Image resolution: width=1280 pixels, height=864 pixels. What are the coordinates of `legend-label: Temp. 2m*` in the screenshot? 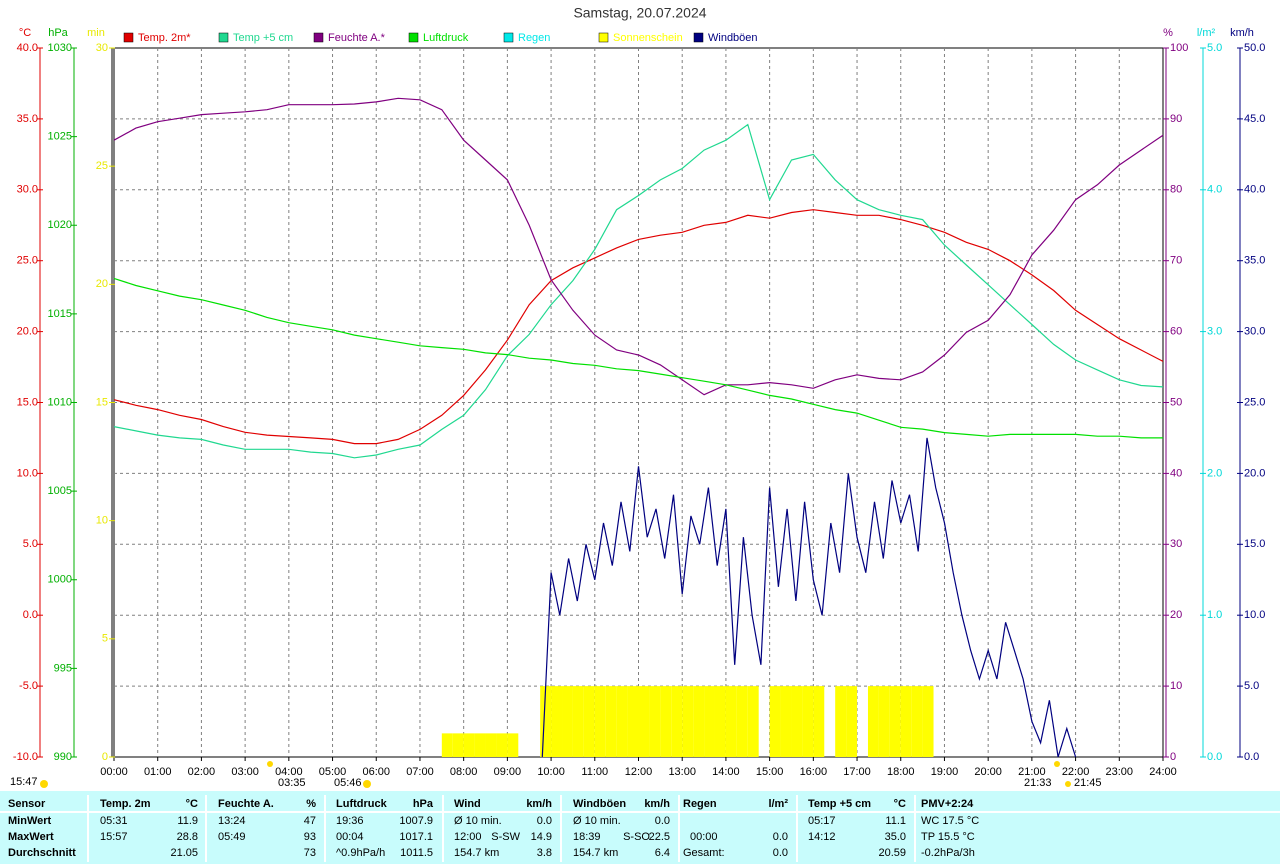 It's located at (164, 38).